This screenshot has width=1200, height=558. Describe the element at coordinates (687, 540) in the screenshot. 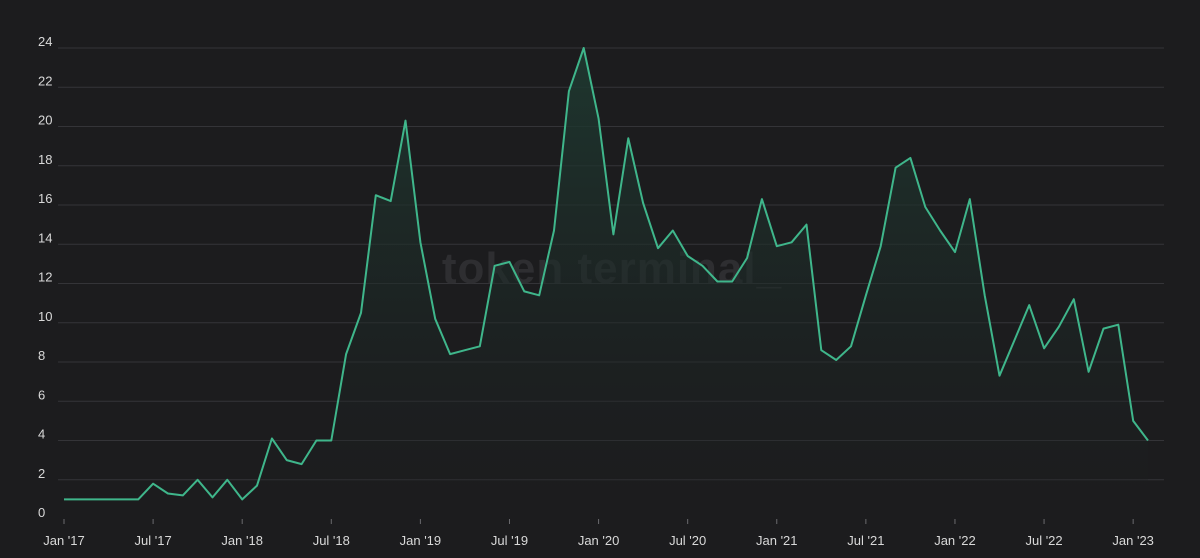

I see `x-tick-label: Jul '20` at that location.